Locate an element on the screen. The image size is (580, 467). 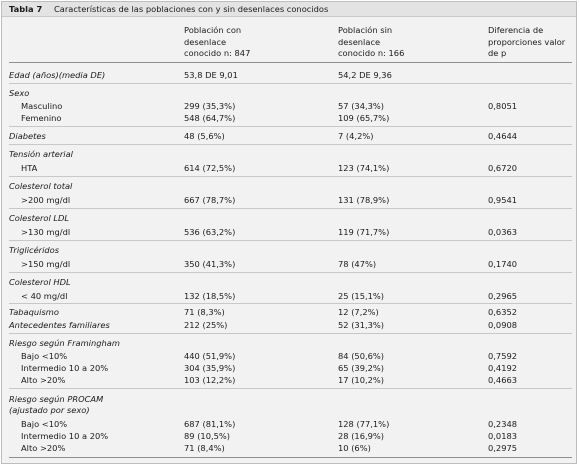
row-label: HTA is located at coordinates (29, 168).